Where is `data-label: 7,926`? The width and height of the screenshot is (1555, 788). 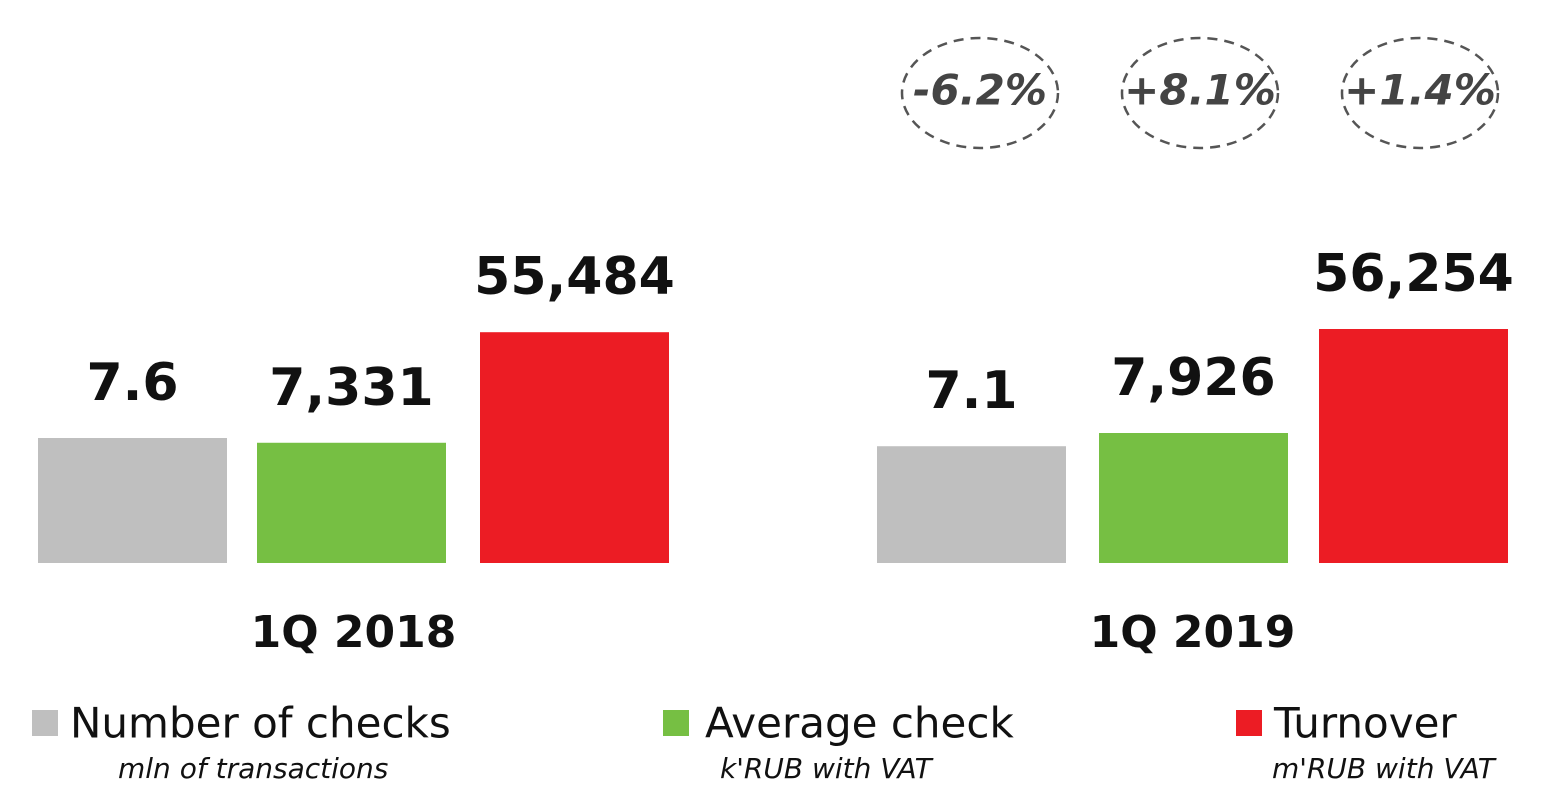
data-label: 7,926 is located at coordinates (1193, 378).